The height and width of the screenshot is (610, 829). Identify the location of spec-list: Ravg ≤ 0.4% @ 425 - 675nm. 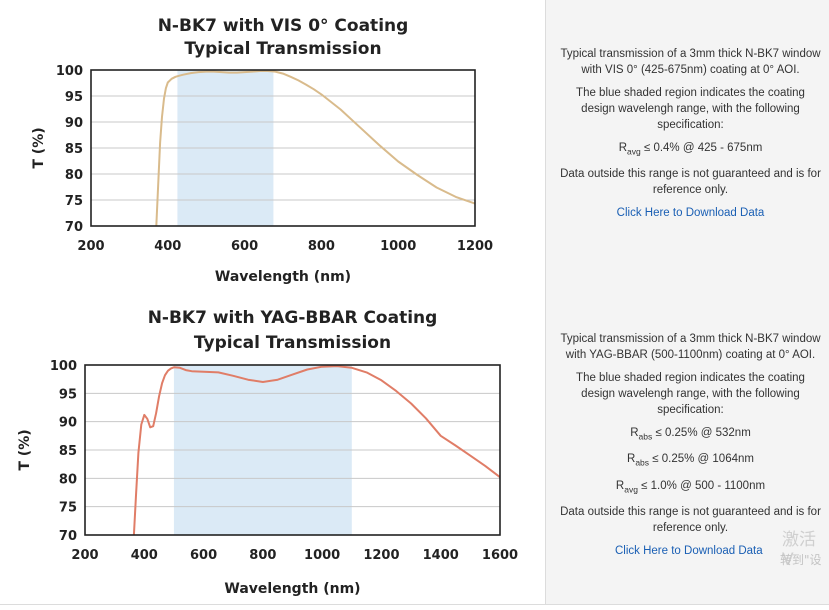
(690, 149).